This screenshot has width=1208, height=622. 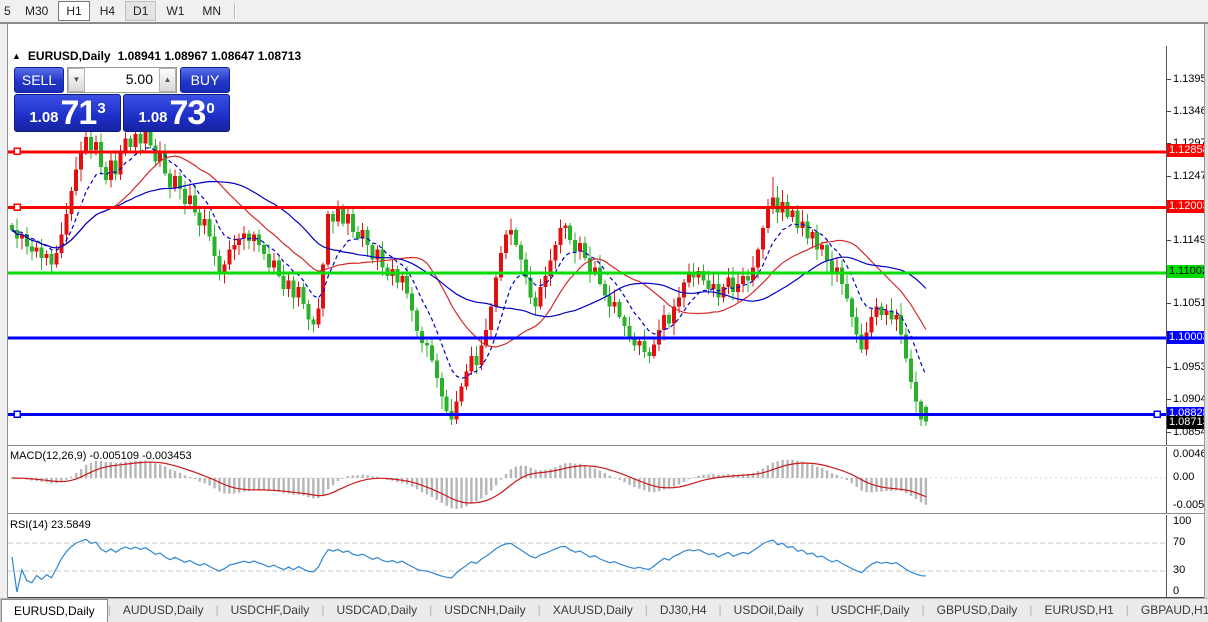 What do you see at coordinates (1206, 322) in the screenshot?
I see `window-right-edge` at bounding box center [1206, 322].